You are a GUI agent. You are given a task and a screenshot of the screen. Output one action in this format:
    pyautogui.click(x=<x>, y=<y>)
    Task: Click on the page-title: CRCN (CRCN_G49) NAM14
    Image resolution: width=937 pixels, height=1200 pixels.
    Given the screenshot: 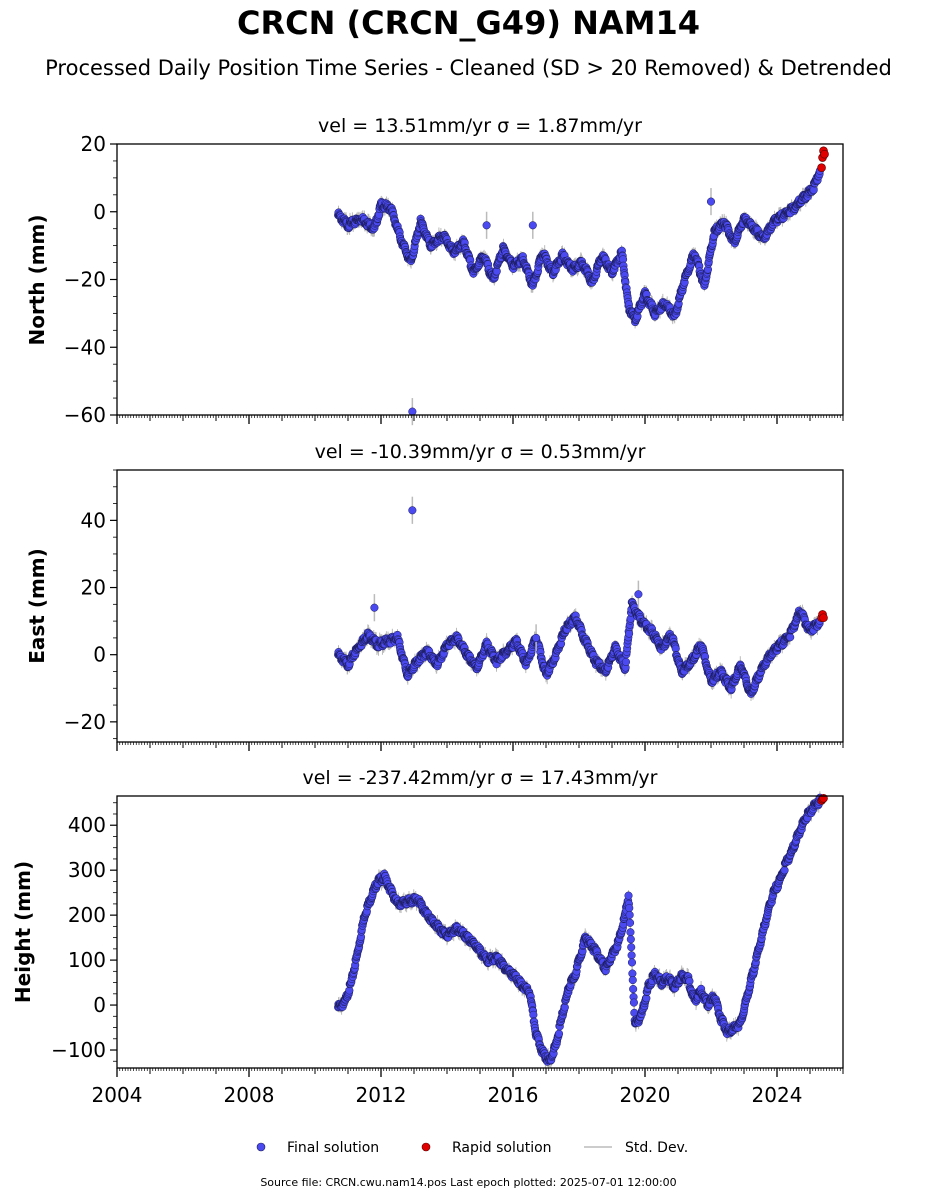 What is the action you would take?
    pyautogui.click(x=468, y=23)
    